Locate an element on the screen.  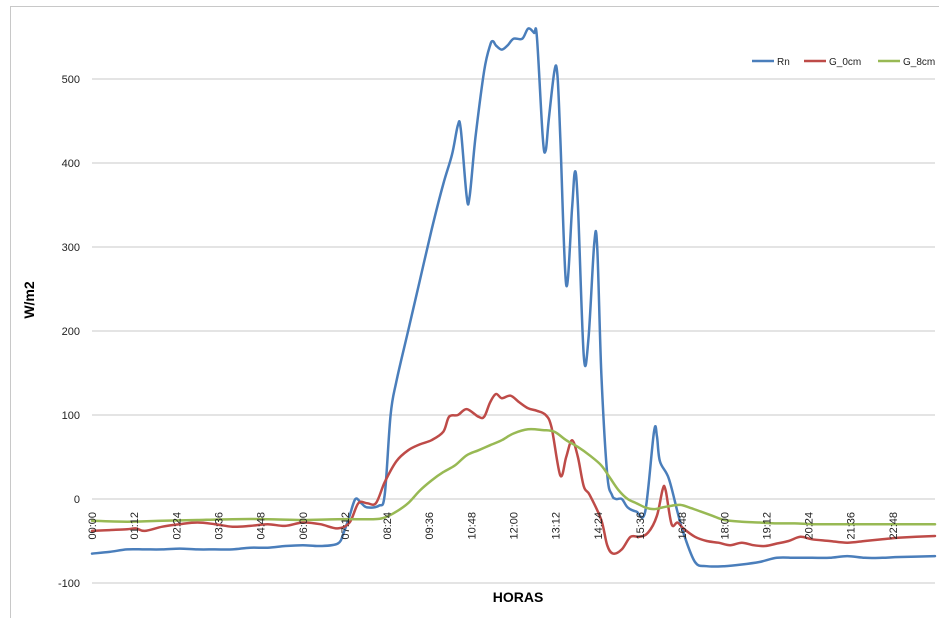
y-tick-label: 200 is located at coordinates (71, 332).